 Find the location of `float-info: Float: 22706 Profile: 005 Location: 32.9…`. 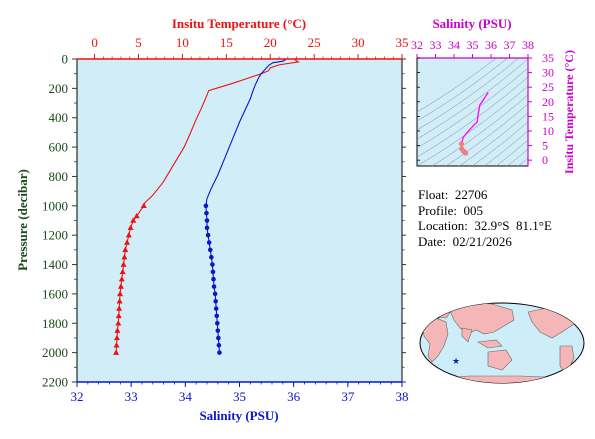

float-info: Float: 22706 Profile: 005 Location: 32.9… is located at coordinates (485, 218).